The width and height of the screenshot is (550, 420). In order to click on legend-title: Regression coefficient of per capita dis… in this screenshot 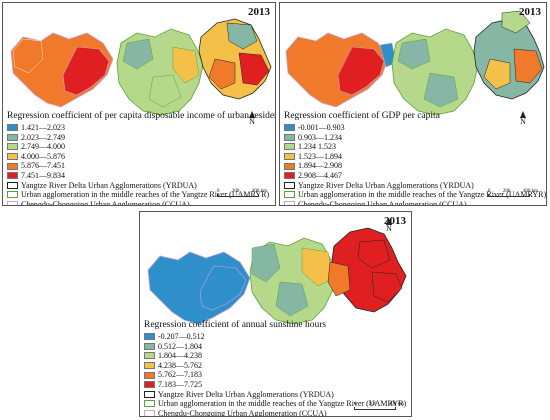, I will do `click(141, 116)`.